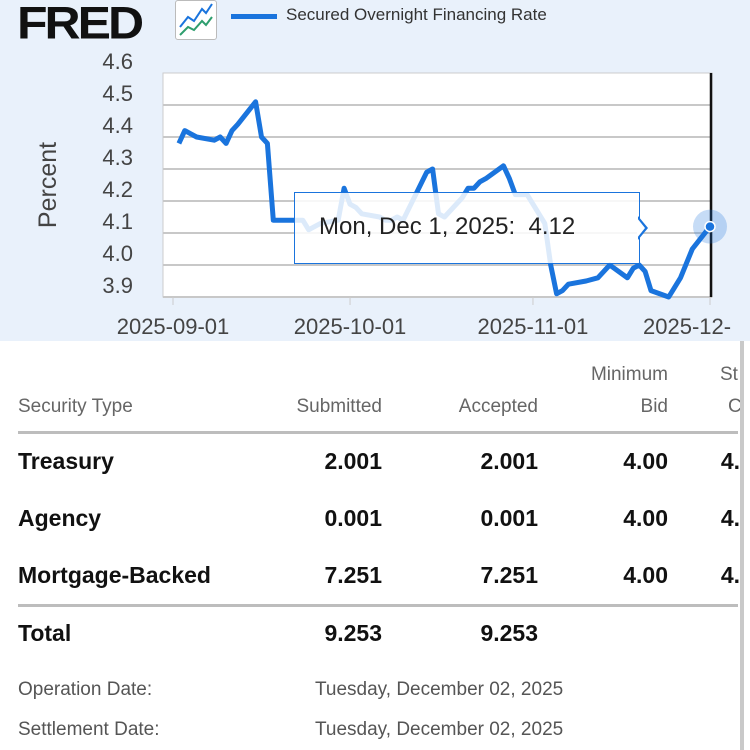 The image size is (750, 750). I want to click on x-tick-label: 2025-12-, so click(687, 326).